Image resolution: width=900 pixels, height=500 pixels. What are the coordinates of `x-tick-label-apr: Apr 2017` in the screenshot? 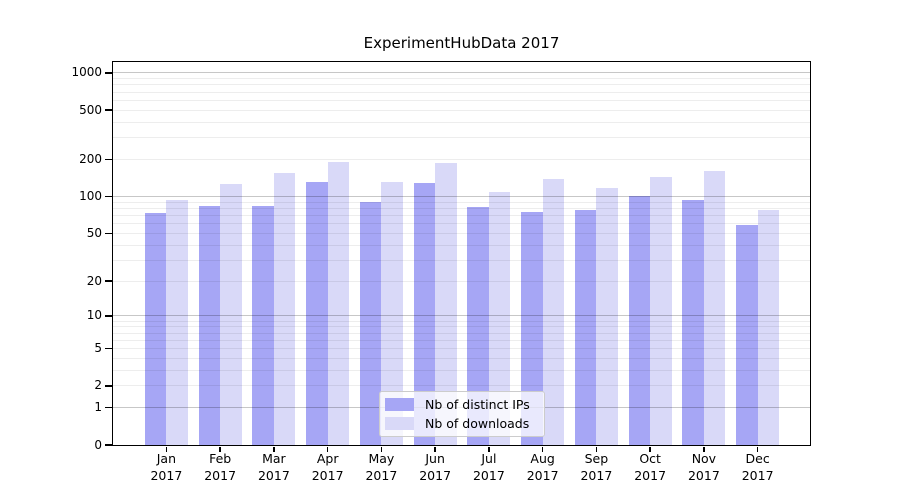 It's located at (327, 467).